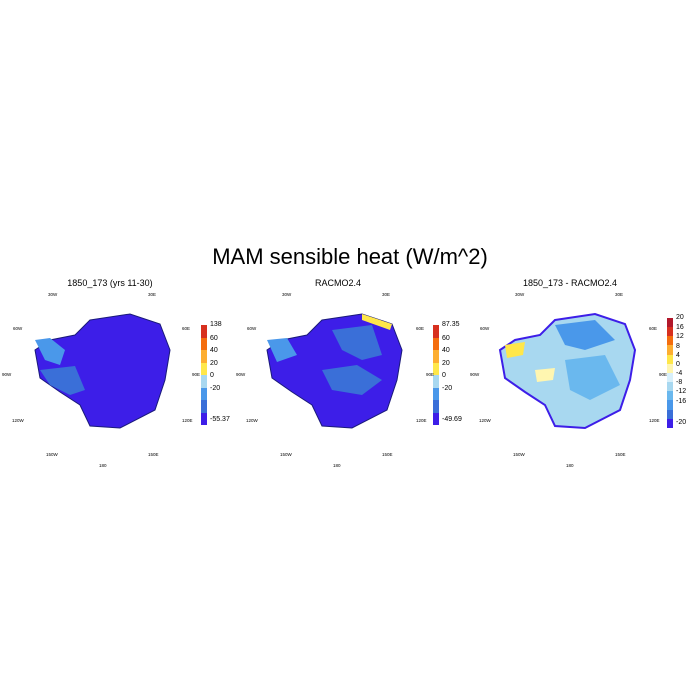  Describe the element at coordinates (570, 283) in the screenshot. I see `panel-title-3: 1850_173 - RACMO2.4` at that location.